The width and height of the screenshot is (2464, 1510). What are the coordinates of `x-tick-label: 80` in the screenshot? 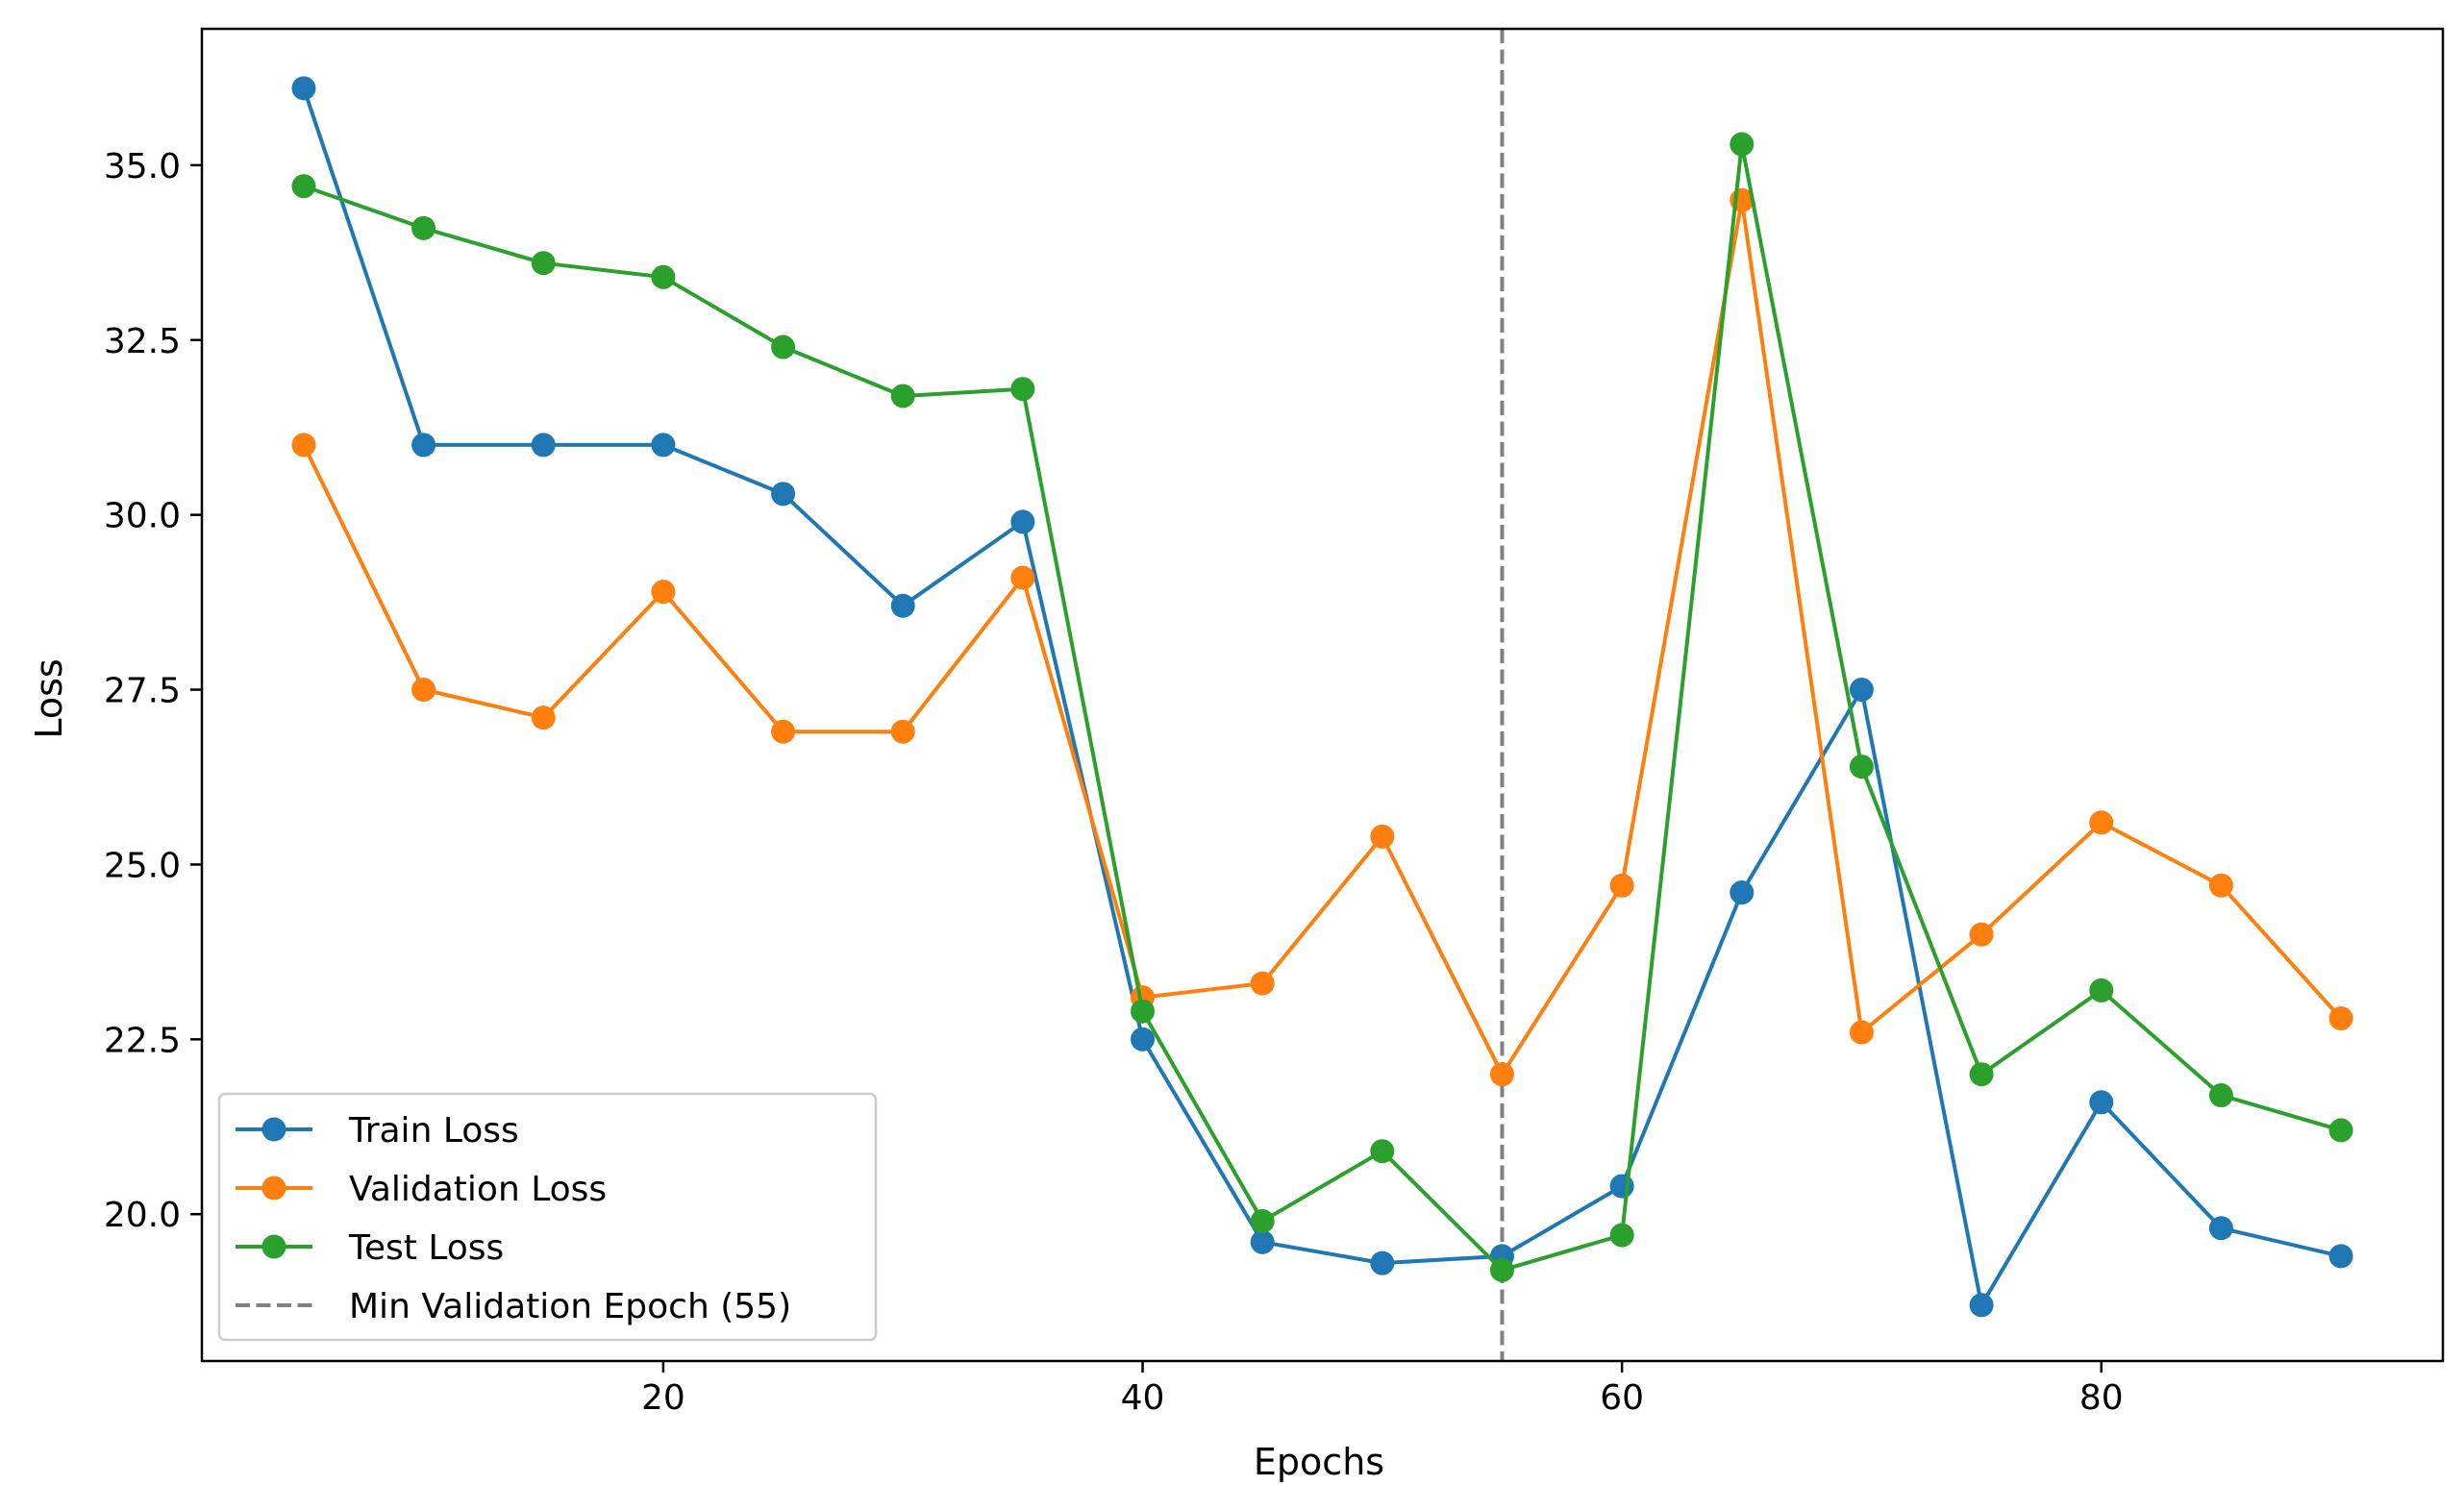 It's located at (2101, 1398).